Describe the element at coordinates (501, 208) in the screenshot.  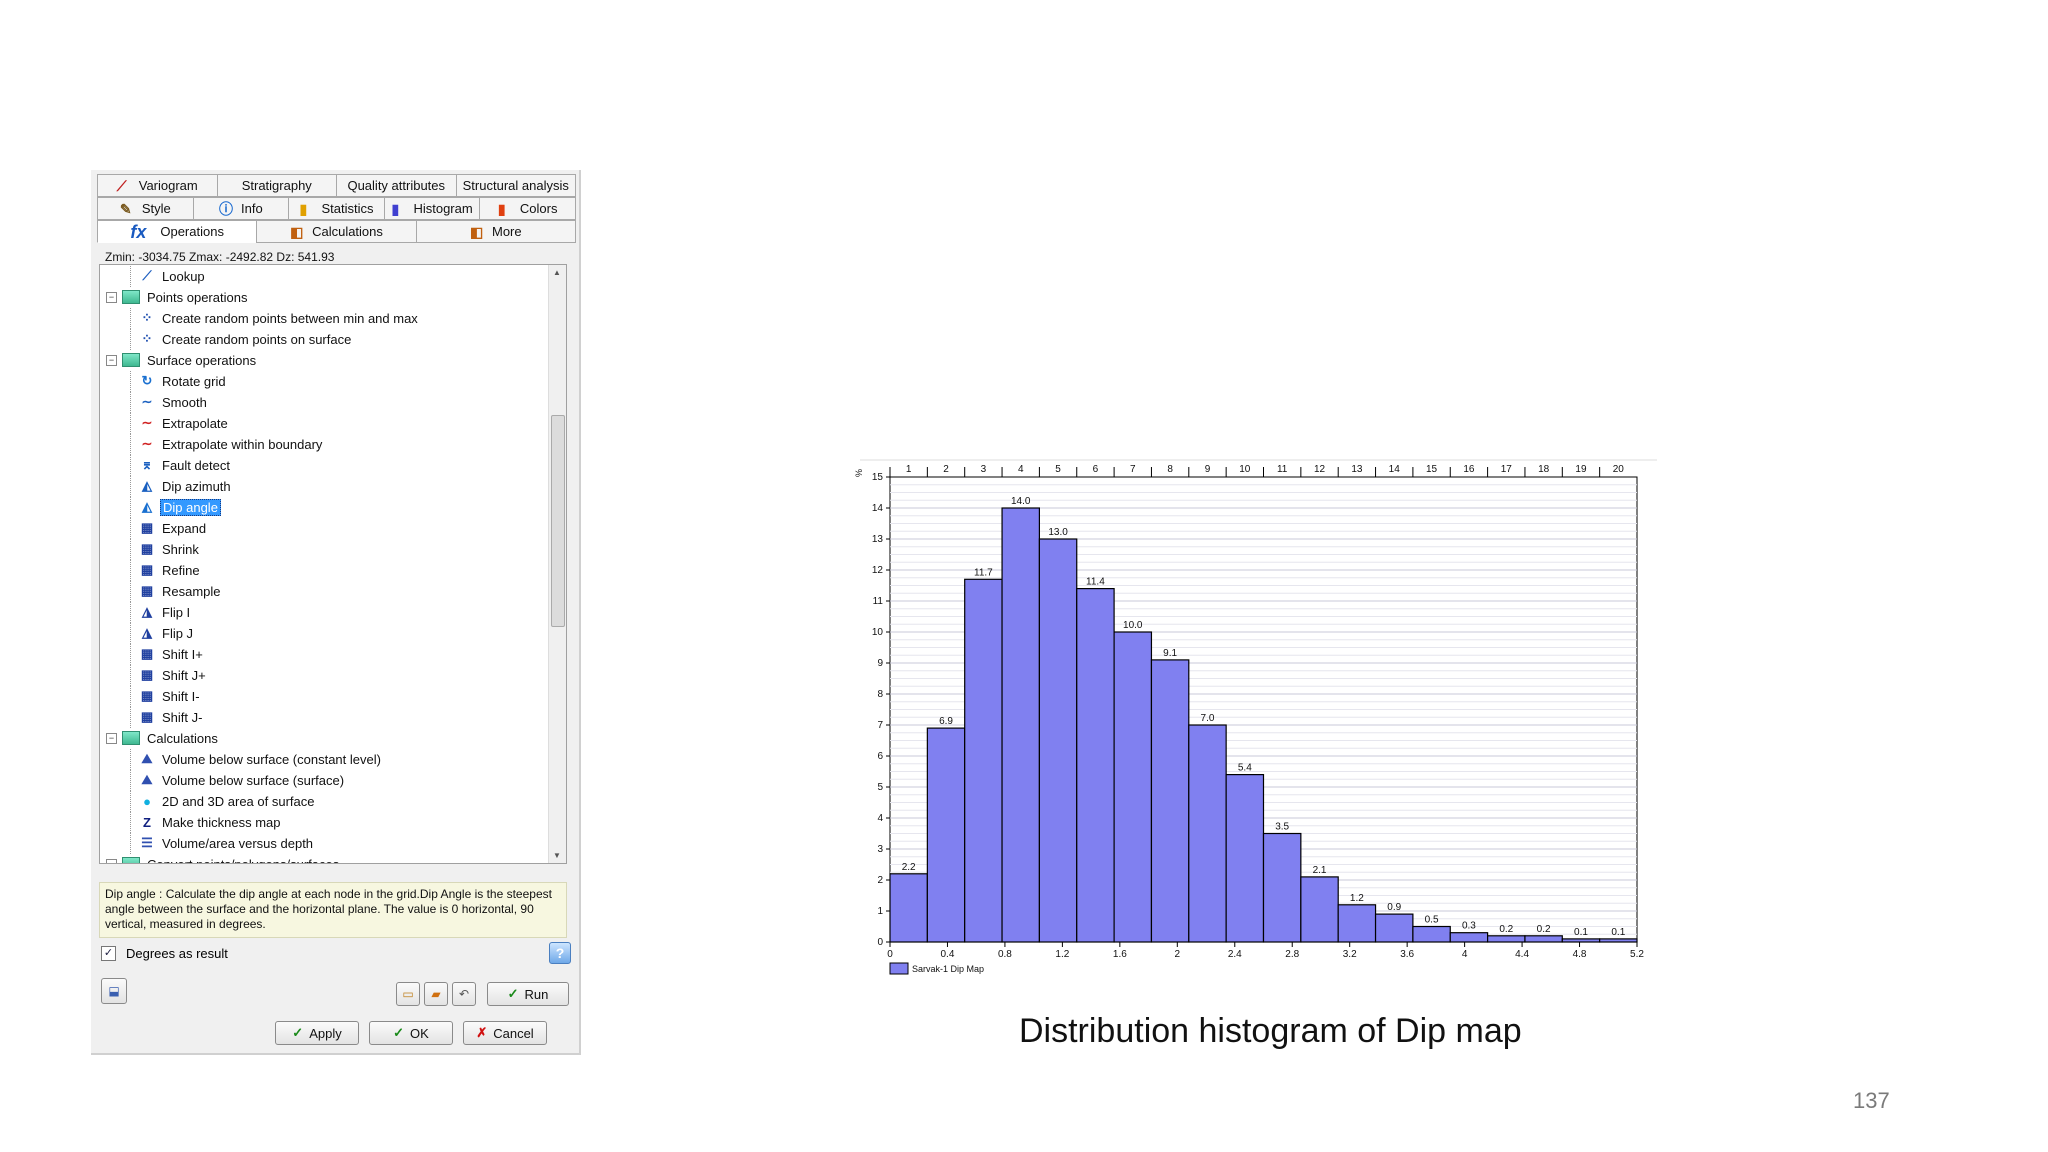
I see `colors-icon: ▮` at that location.